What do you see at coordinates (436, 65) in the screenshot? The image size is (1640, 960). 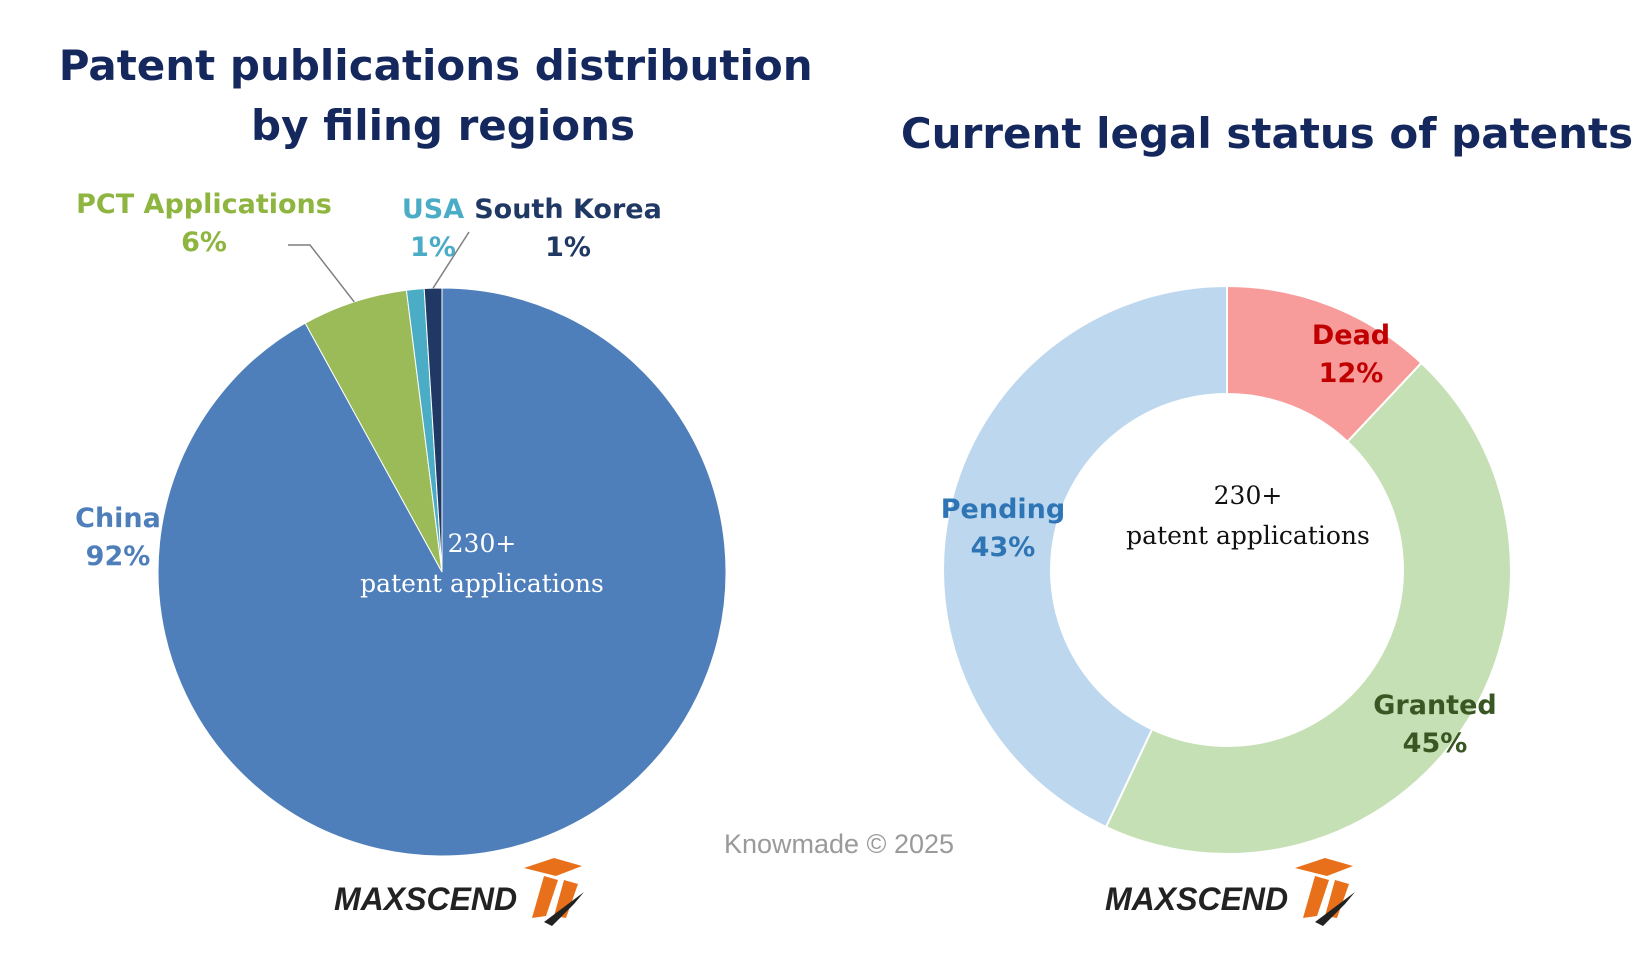 I see `pie-chart-title-line-1: Patent publications distribution` at bounding box center [436, 65].